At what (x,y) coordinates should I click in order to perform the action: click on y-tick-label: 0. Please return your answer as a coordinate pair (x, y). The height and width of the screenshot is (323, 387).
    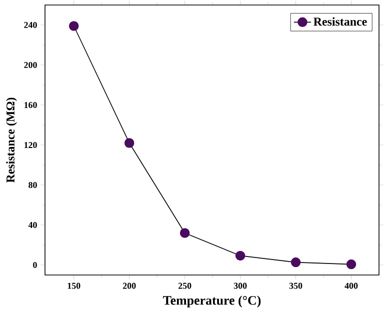
    Looking at the image, I should click on (35, 265).